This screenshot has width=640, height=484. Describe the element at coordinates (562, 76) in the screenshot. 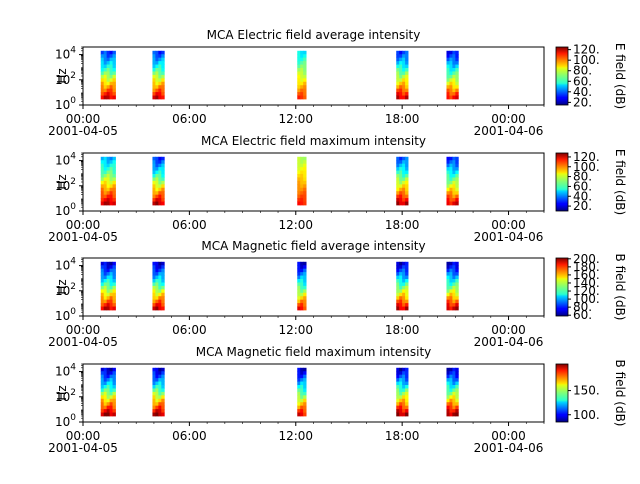

I see `colorbar-gradient` at that location.